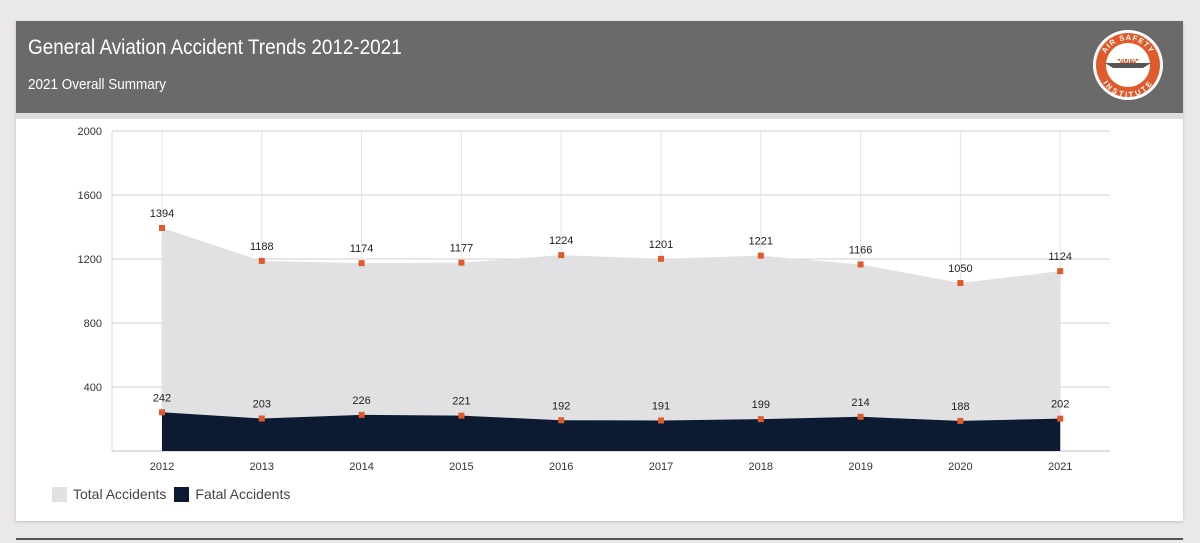 The image size is (1200, 543). What do you see at coordinates (362, 249) in the screenshot?
I see `total-accidents-data-label: 1174` at bounding box center [362, 249].